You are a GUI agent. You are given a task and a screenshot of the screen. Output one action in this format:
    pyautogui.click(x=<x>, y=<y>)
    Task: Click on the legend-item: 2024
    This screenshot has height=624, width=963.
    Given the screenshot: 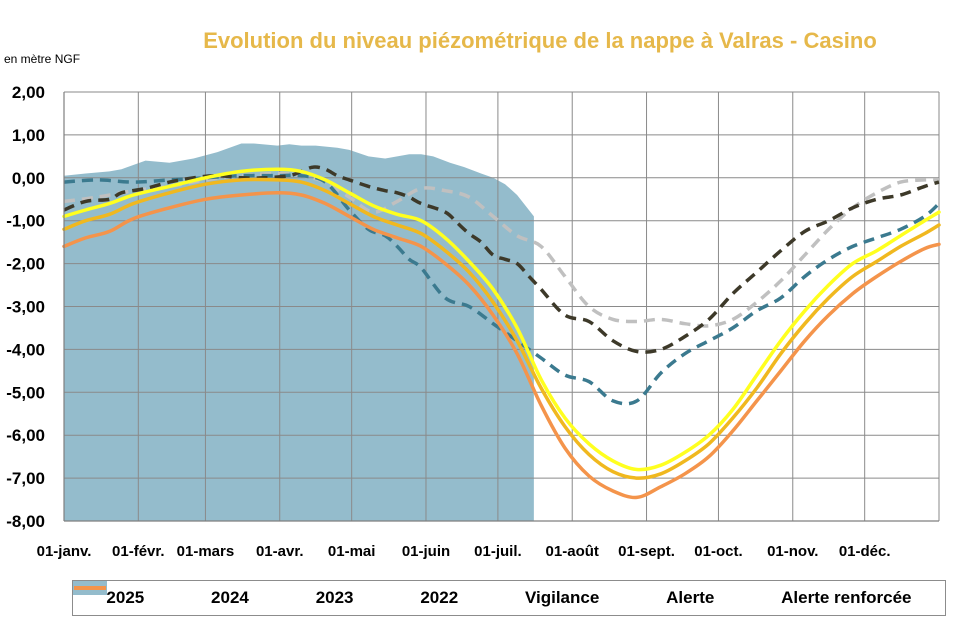 What is the action you would take?
    pyautogui.click(x=161, y=597)
    